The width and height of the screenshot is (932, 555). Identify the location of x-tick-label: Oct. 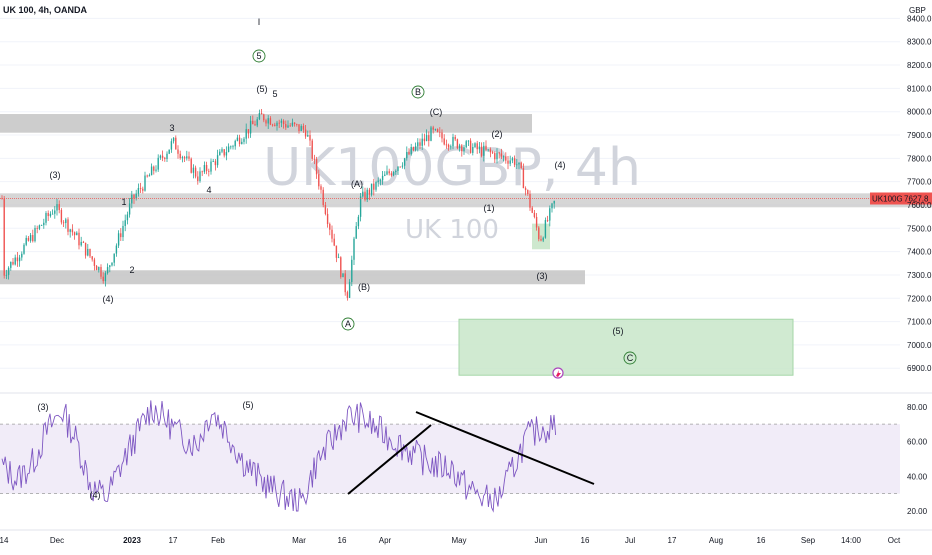
(894, 540).